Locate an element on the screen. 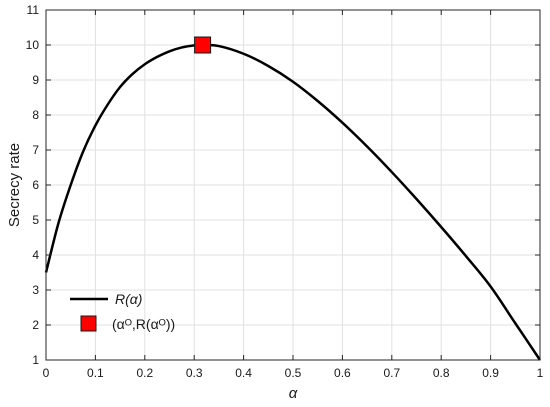 The image size is (550, 407). legend-label-marker: (αᴼ,R(αᴼ)) is located at coordinates (143, 324).